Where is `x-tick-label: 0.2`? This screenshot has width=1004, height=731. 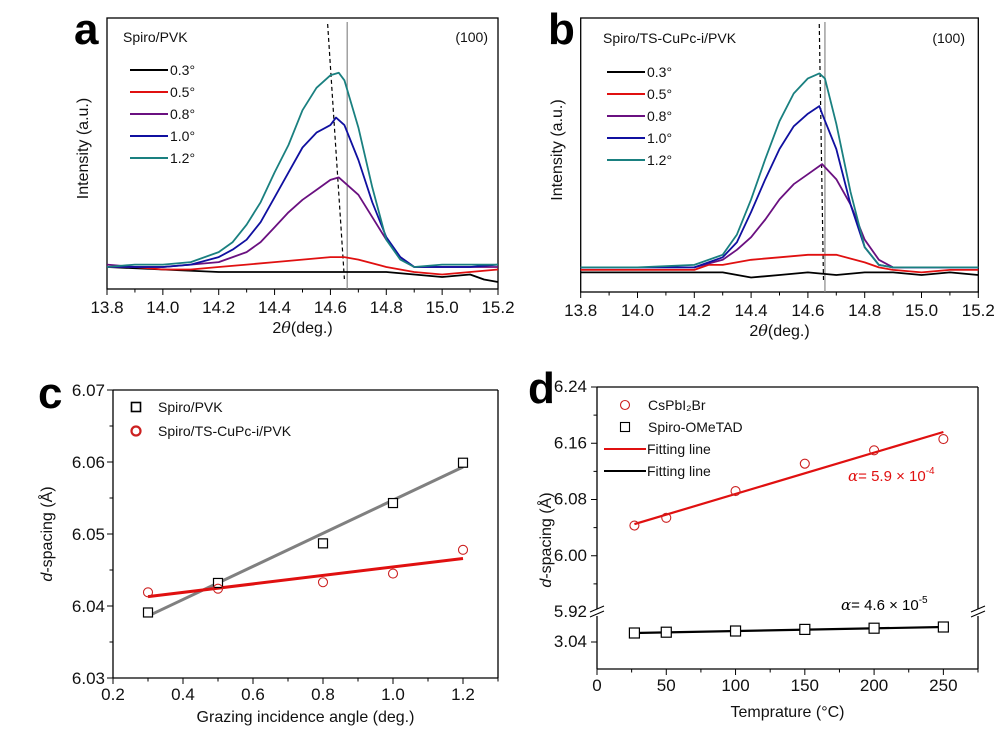 x-tick-label: 0.2 is located at coordinates (113, 694).